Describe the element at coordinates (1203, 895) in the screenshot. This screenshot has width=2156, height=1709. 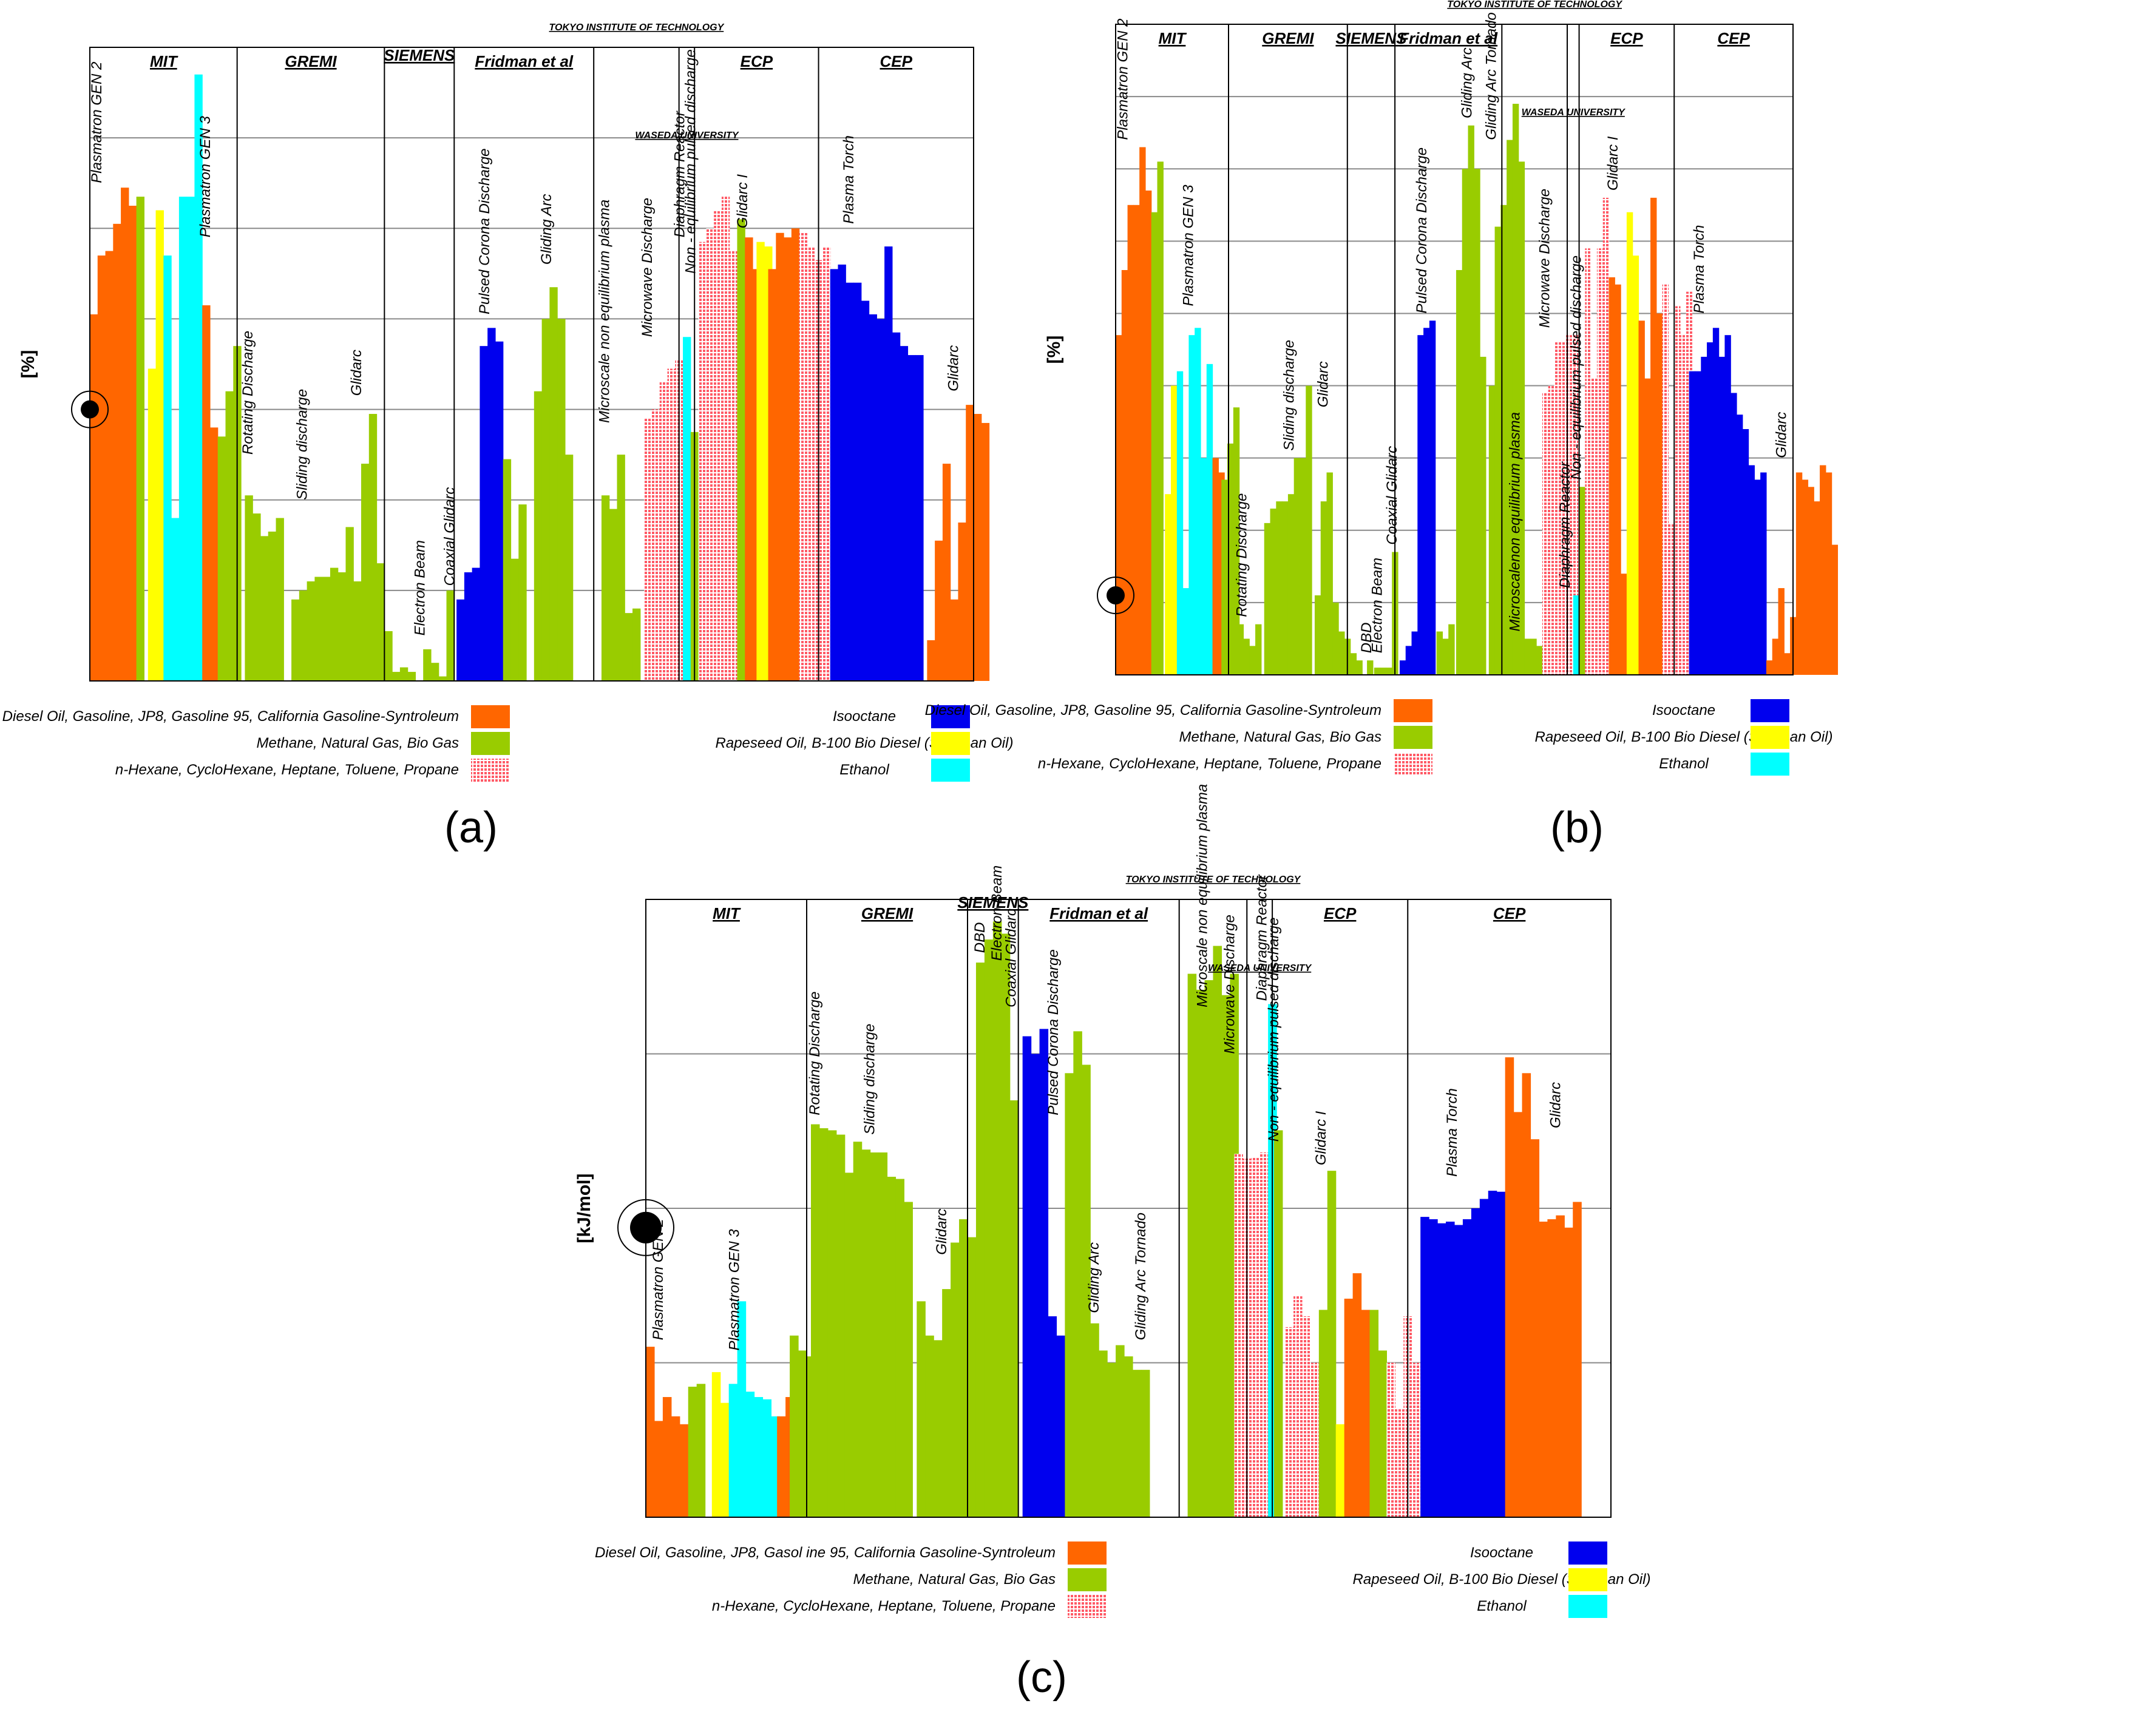
I see `bar-annotation: Microscale non equilibrium plasma` at that location.